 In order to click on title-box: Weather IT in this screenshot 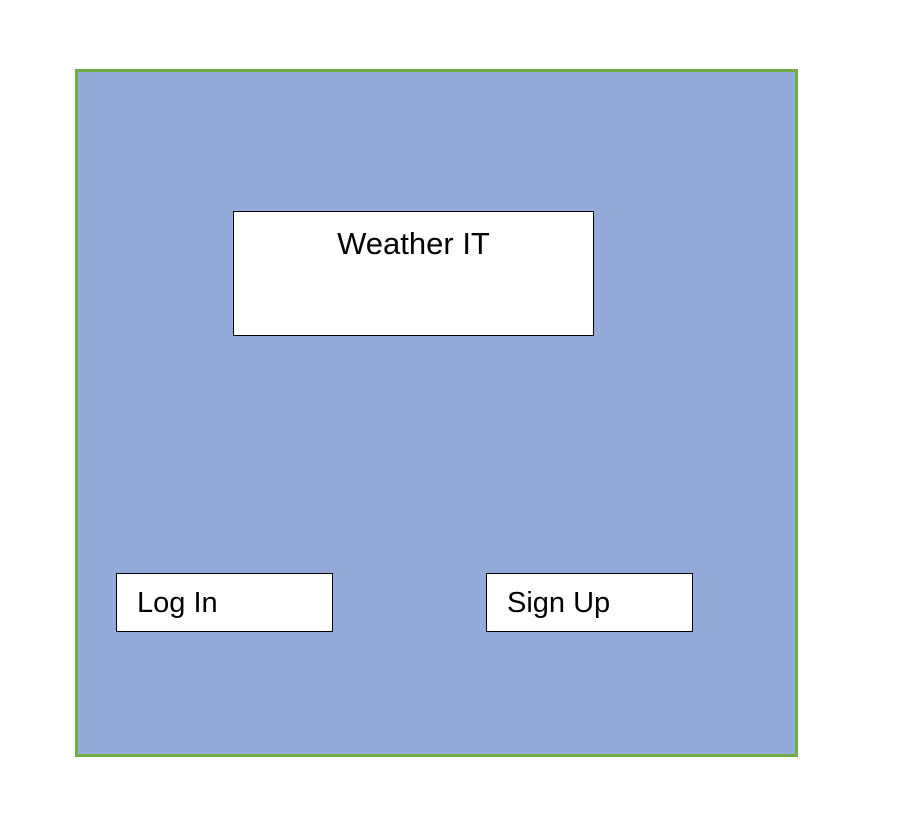, I will do `click(413, 273)`.